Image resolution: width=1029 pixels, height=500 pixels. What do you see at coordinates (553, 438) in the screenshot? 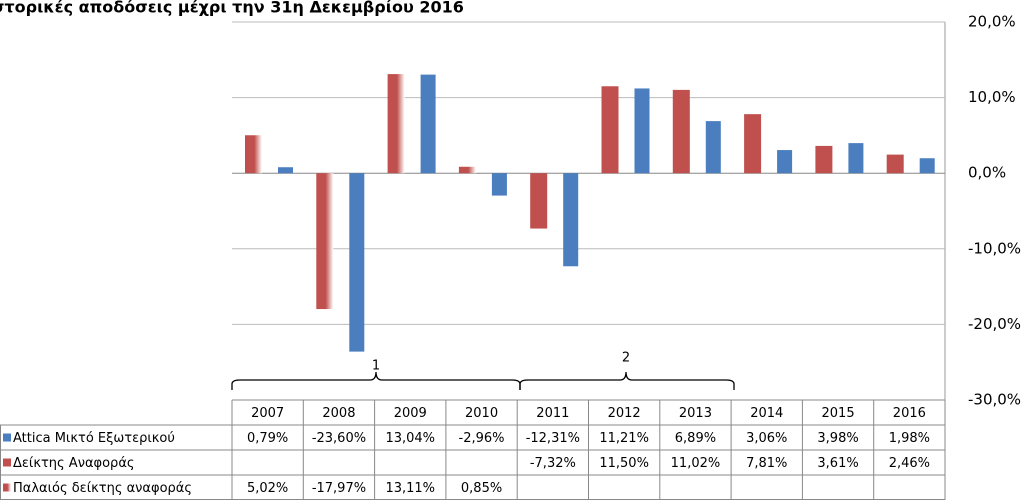
I see `data-label: -12,31%` at bounding box center [553, 438].